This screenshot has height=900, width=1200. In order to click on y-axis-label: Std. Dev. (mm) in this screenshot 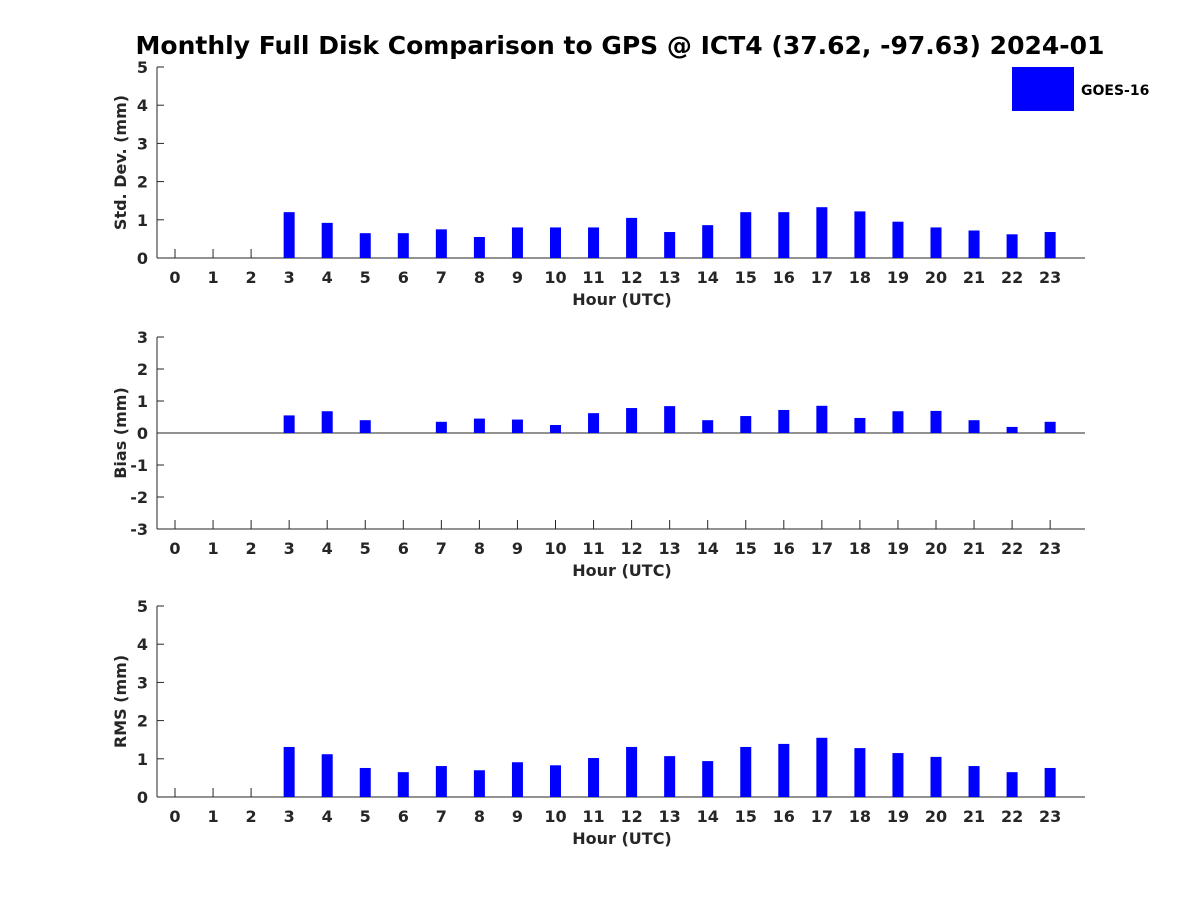, I will do `click(120, 162)`.